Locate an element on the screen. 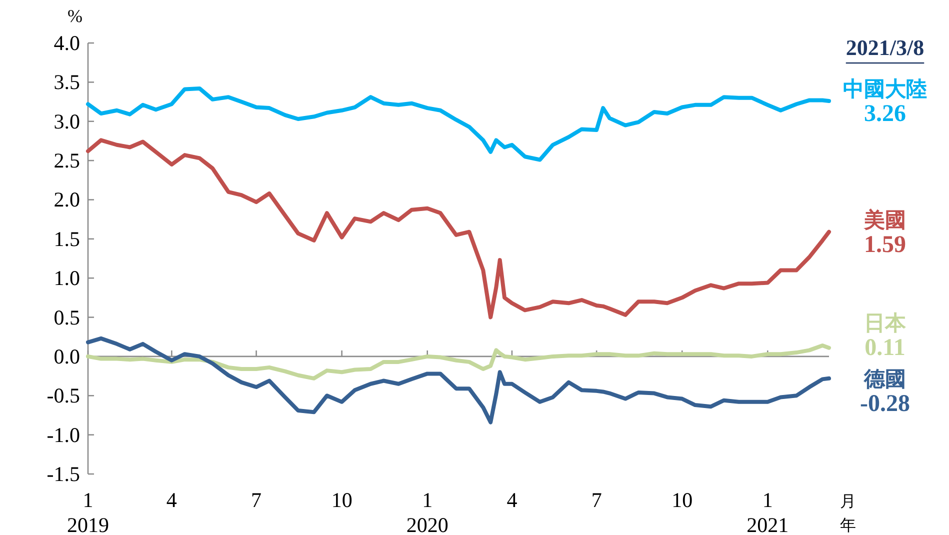  annotation: 3.26 is located at coordinates (885, 114).